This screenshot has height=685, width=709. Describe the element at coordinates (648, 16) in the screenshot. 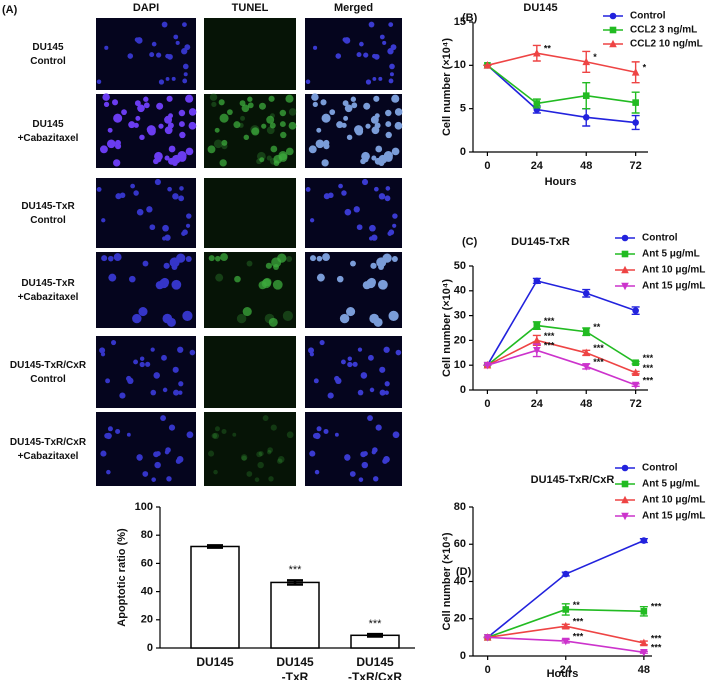

I see `legend-label: Control` at that location.